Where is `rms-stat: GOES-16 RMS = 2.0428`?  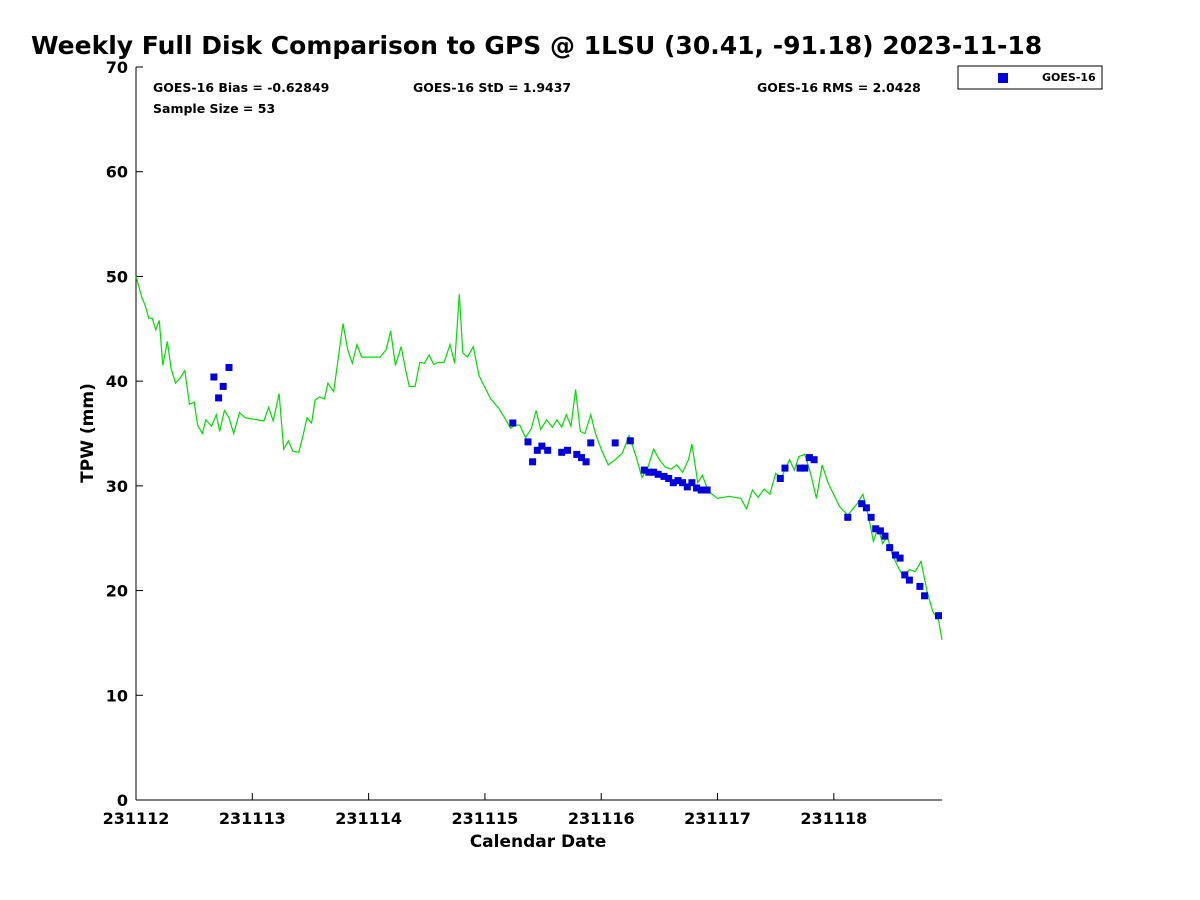 rms-stat: GOES-16 RMS = 2.0428 is located at coordinates (839, 87).